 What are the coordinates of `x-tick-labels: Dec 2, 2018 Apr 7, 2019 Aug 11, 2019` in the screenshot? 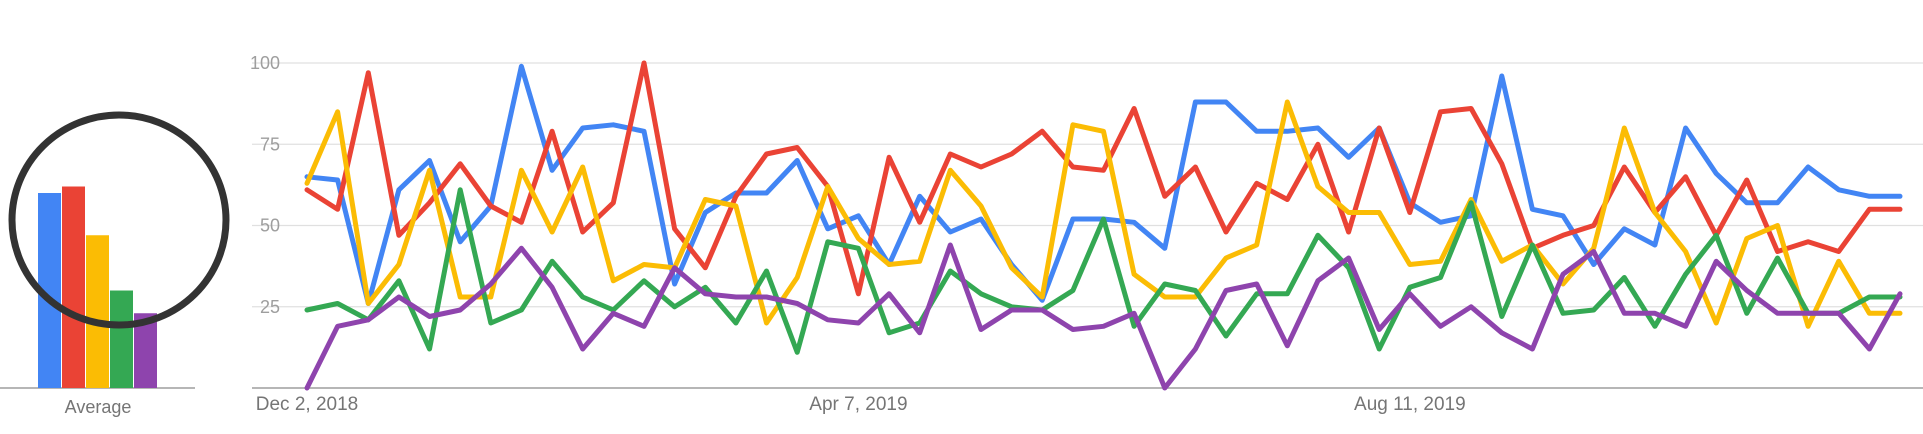 It's located at (861, 404).